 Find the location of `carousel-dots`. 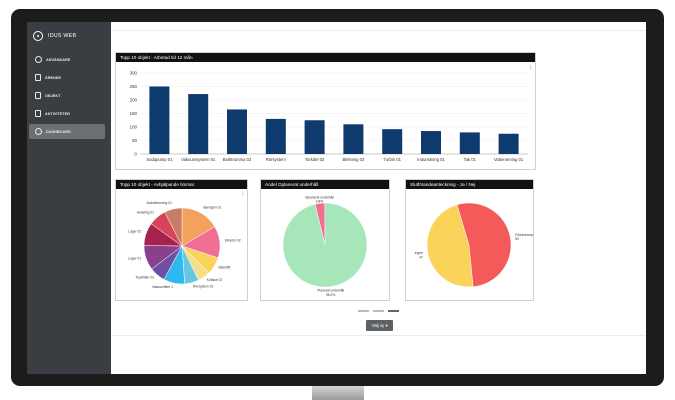

carousel-dots is located at coordinates (378, 311).